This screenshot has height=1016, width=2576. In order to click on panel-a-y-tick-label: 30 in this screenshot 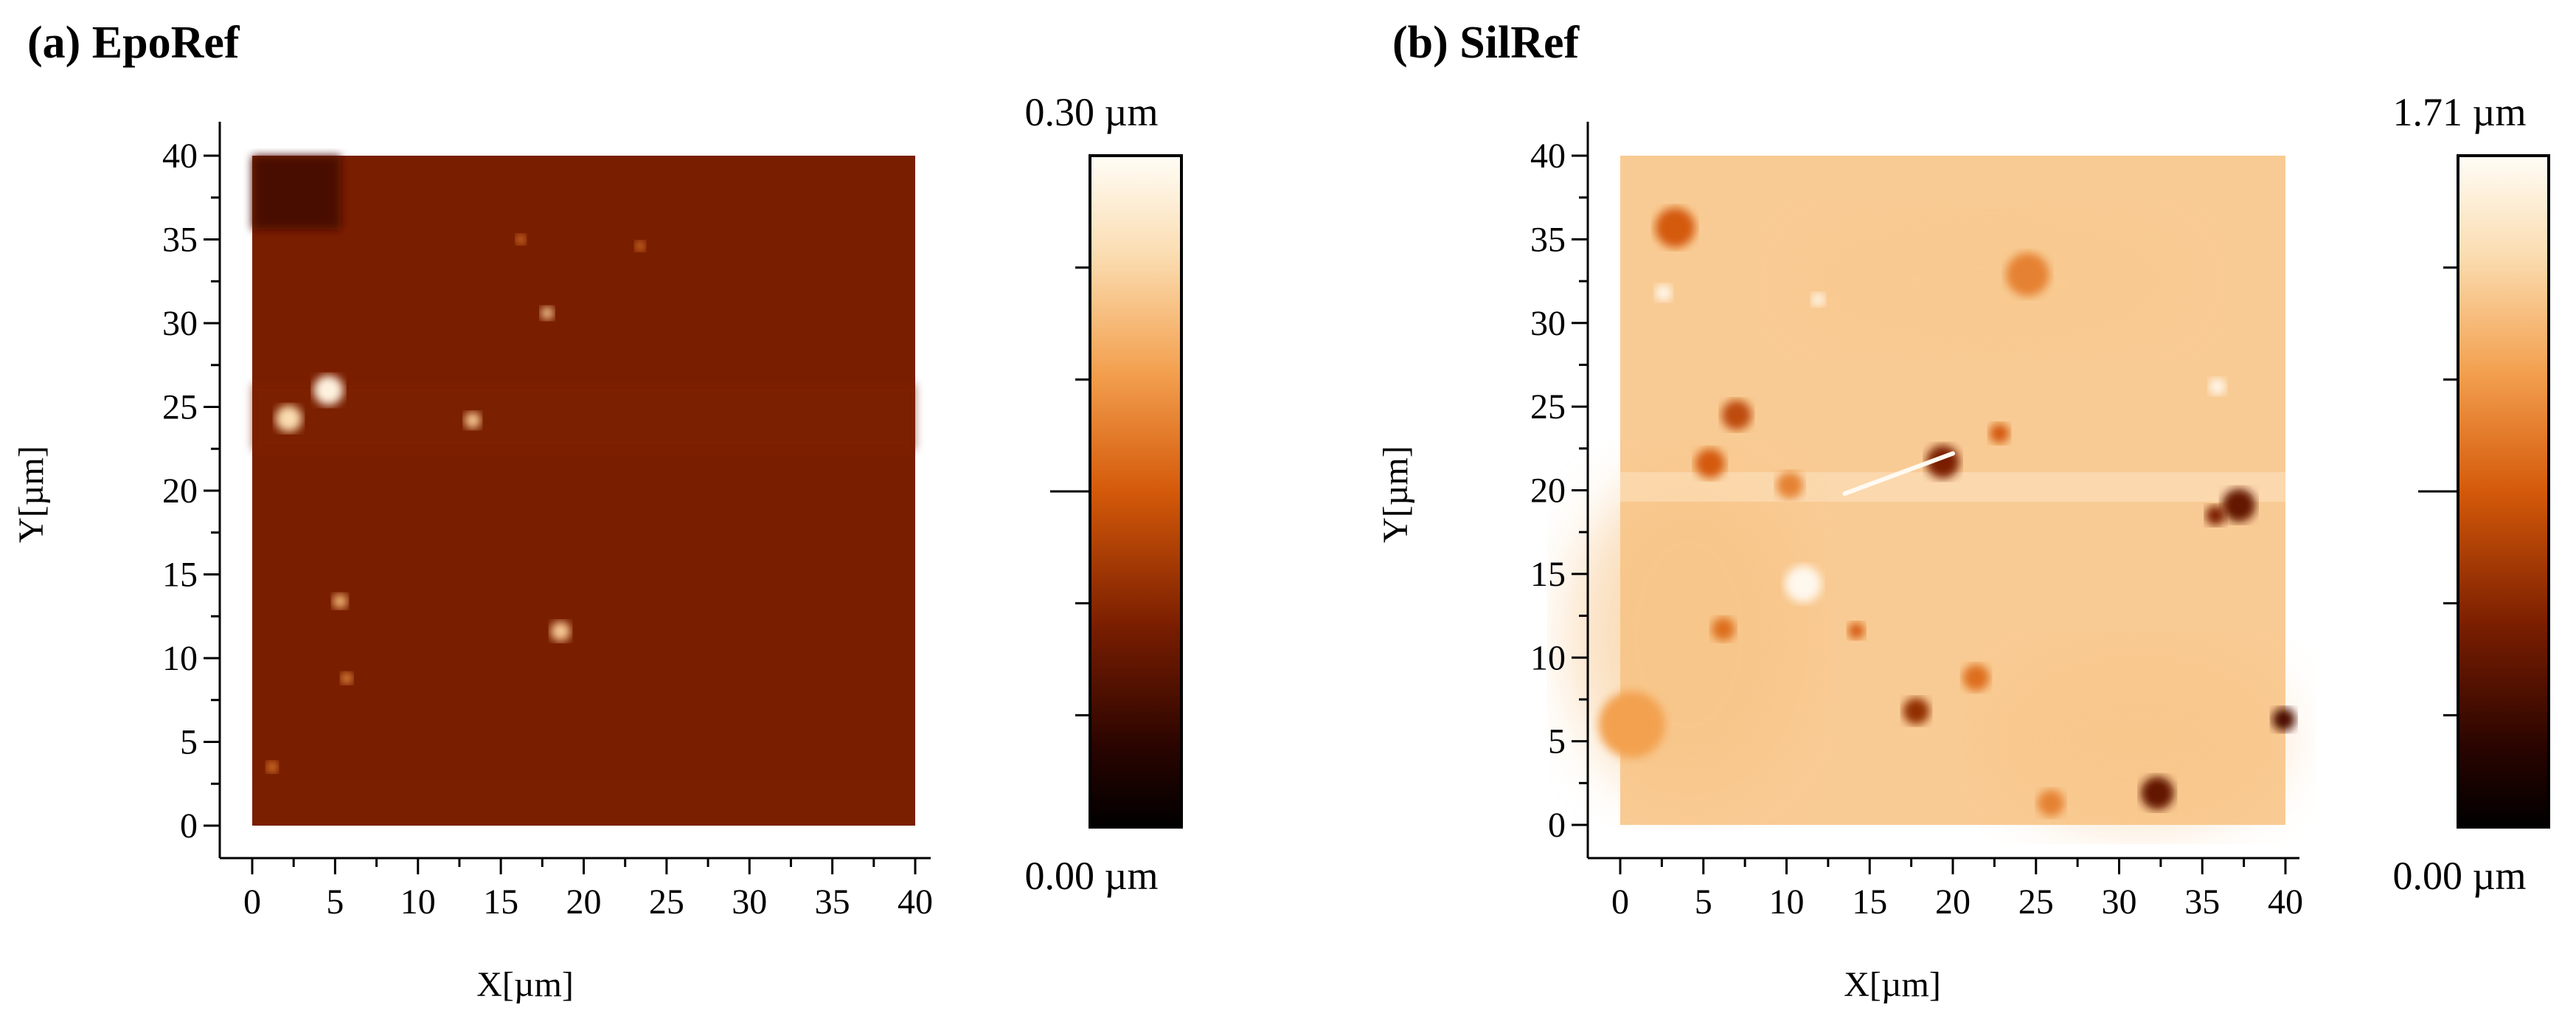, I will do `click(180, 324)`.